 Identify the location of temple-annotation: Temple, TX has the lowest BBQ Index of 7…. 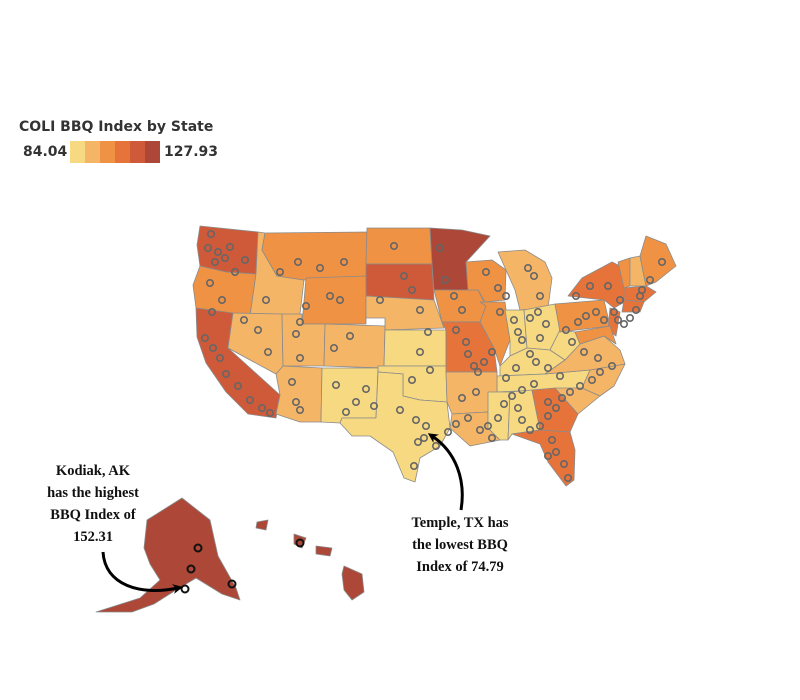
(460, 545).